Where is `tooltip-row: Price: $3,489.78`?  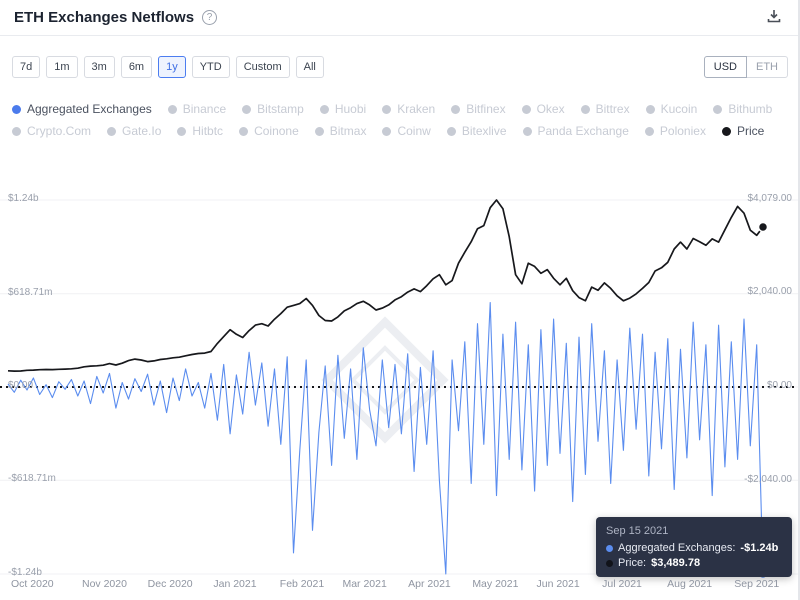
tooltip-row: Price: $3,489.78 is located at coordinates (694, 563).